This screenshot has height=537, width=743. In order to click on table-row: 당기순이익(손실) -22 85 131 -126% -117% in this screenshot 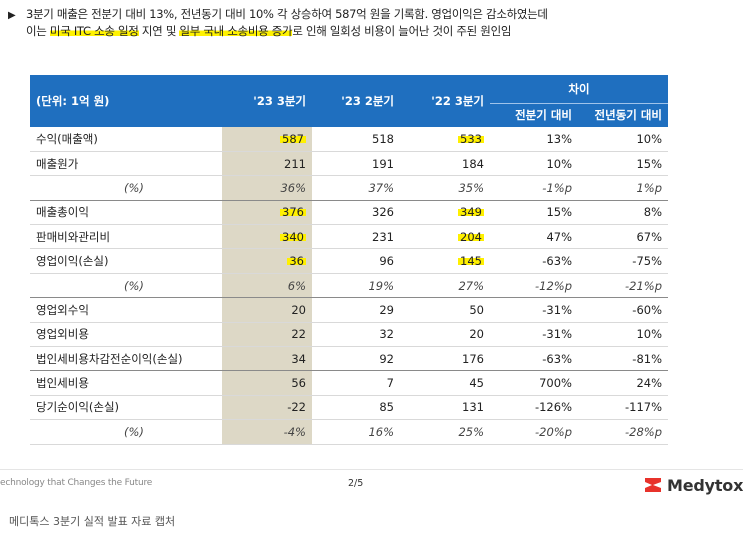, I will do `click(349, 408)`.